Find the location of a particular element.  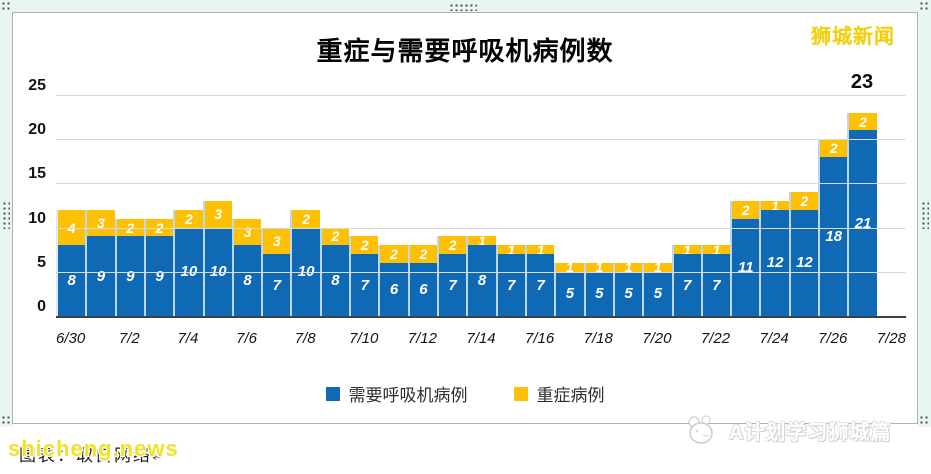

bar-stack: 48 is located at coordinates (71, 262).